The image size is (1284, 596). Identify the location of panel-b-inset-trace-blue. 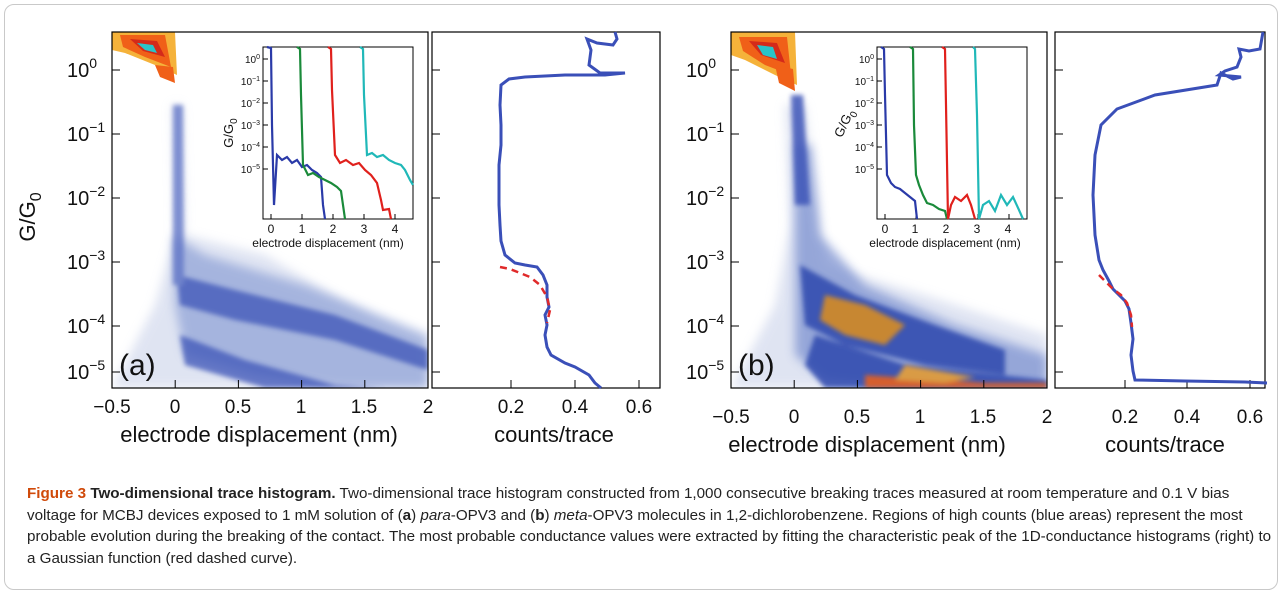
(899, 133).